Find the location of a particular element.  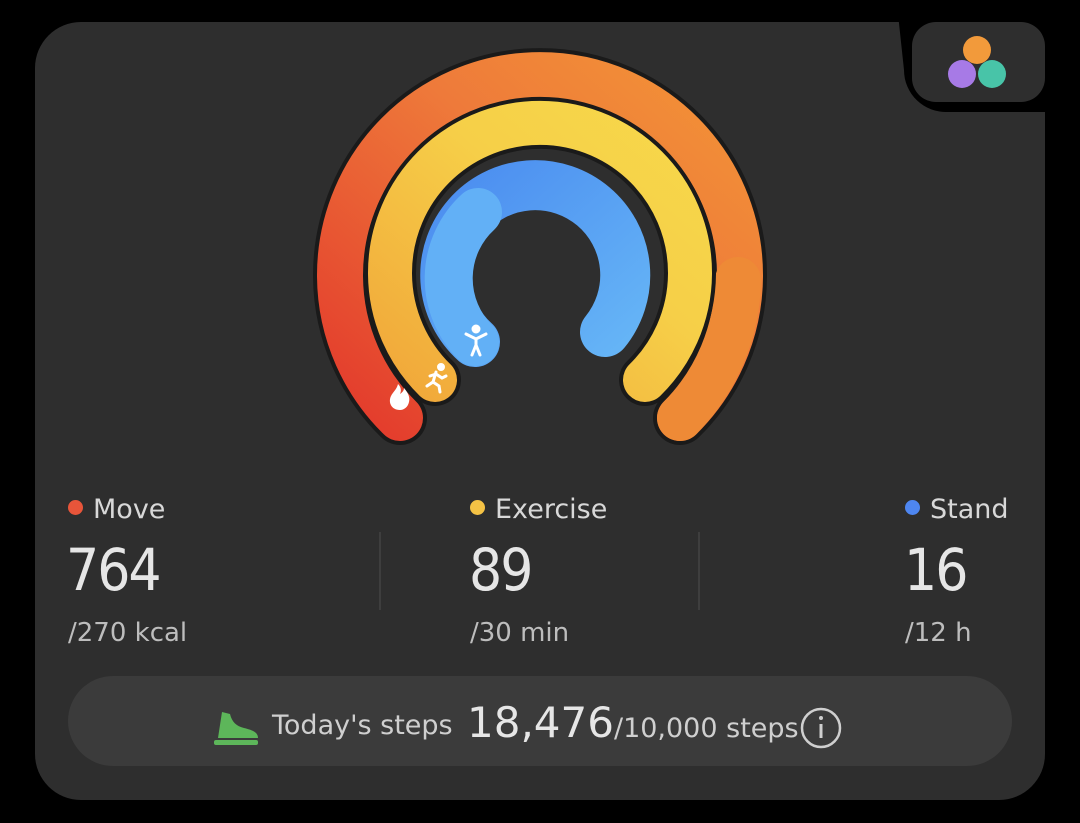

steps-label: Today's steps is located at coordinates (362, 725).